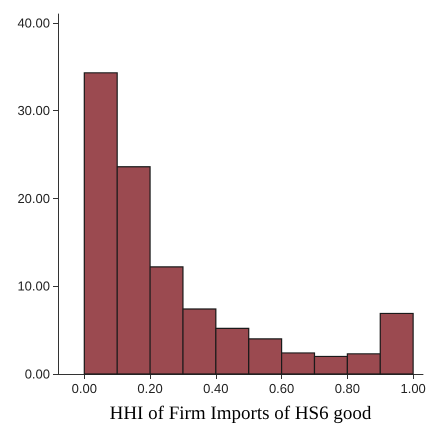 The height and width of the screenshot is (428, 437). What do you see at coordinates (33, 198) in the screenshot?
I see `y-tick-label: 20.00` at bounding box center [33, 198].